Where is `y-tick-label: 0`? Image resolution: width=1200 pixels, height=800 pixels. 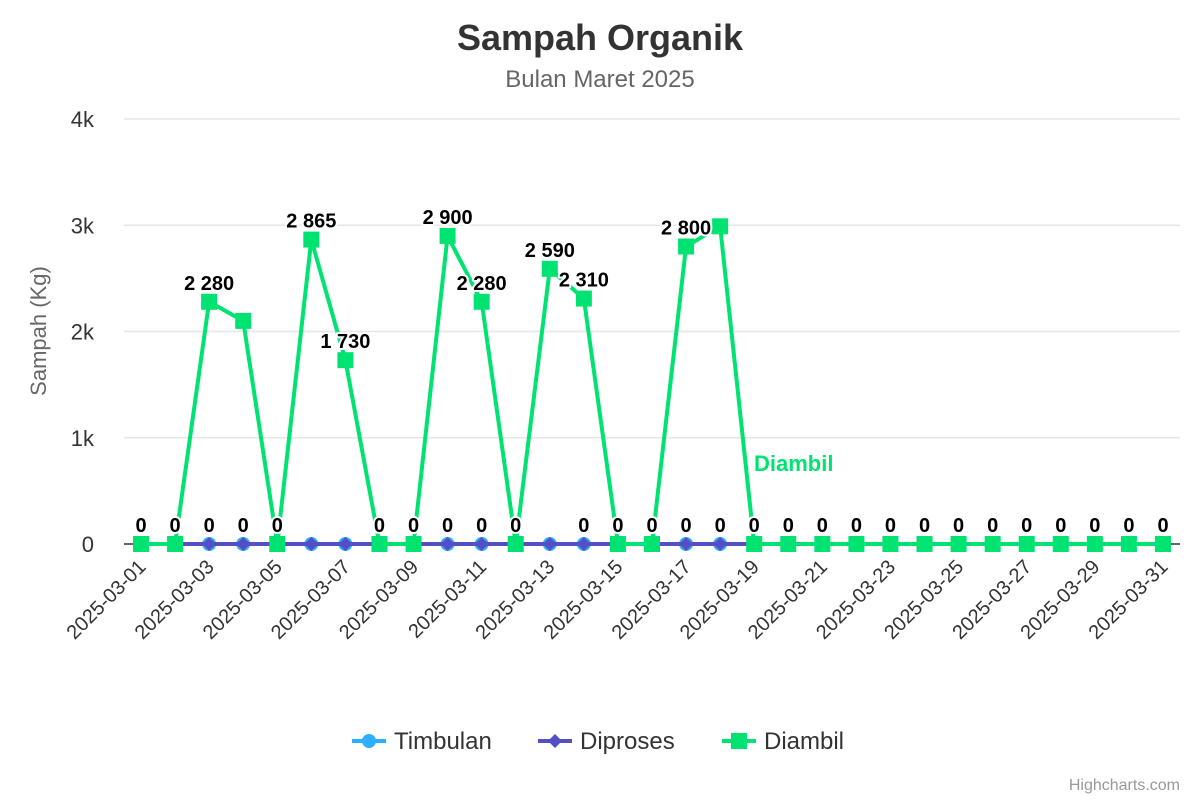 y-tick-label: 0 is located at coordinates (88, 544).